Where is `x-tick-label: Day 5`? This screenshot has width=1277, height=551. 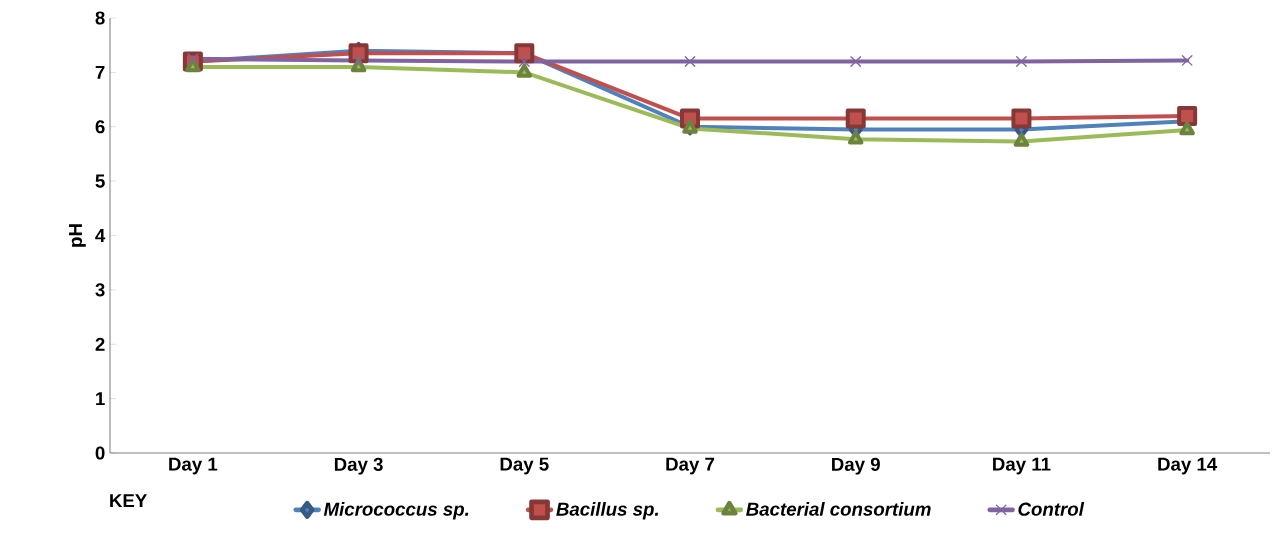
x-tick-label: Day 5 is located at coordinates (524, 466).